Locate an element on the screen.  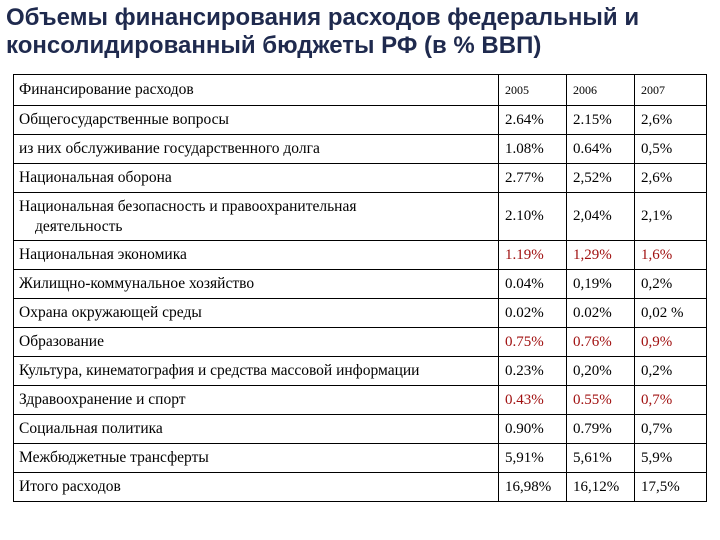
table-row: Образование 0.75% 0.76% 0,9% is located at coordinates (360, 342).